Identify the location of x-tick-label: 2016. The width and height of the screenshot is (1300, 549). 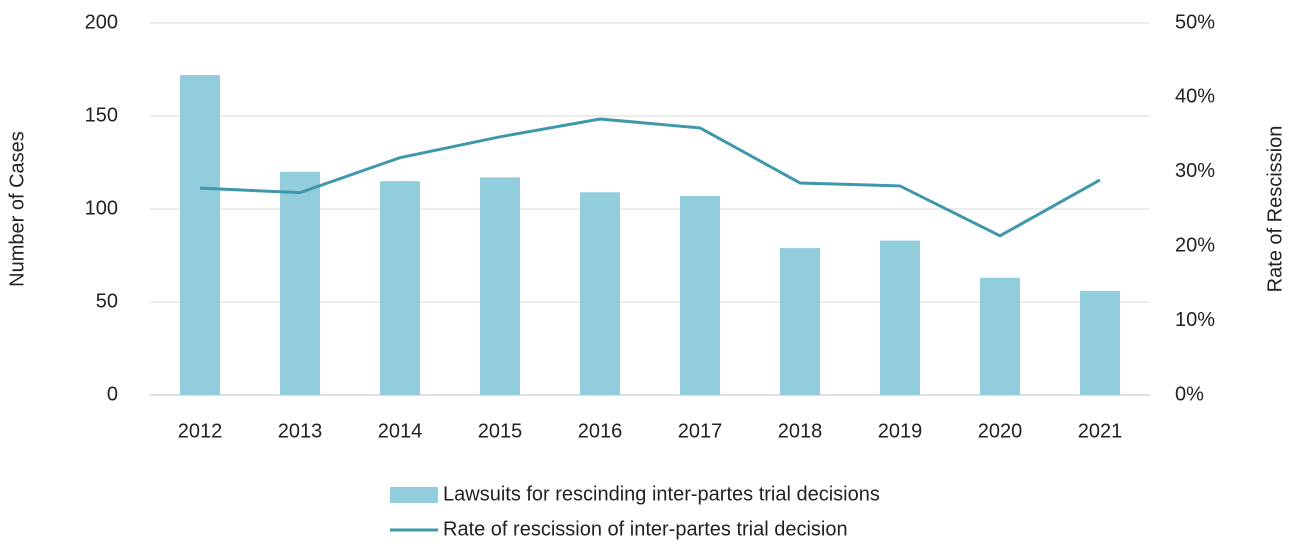
(600, 431).